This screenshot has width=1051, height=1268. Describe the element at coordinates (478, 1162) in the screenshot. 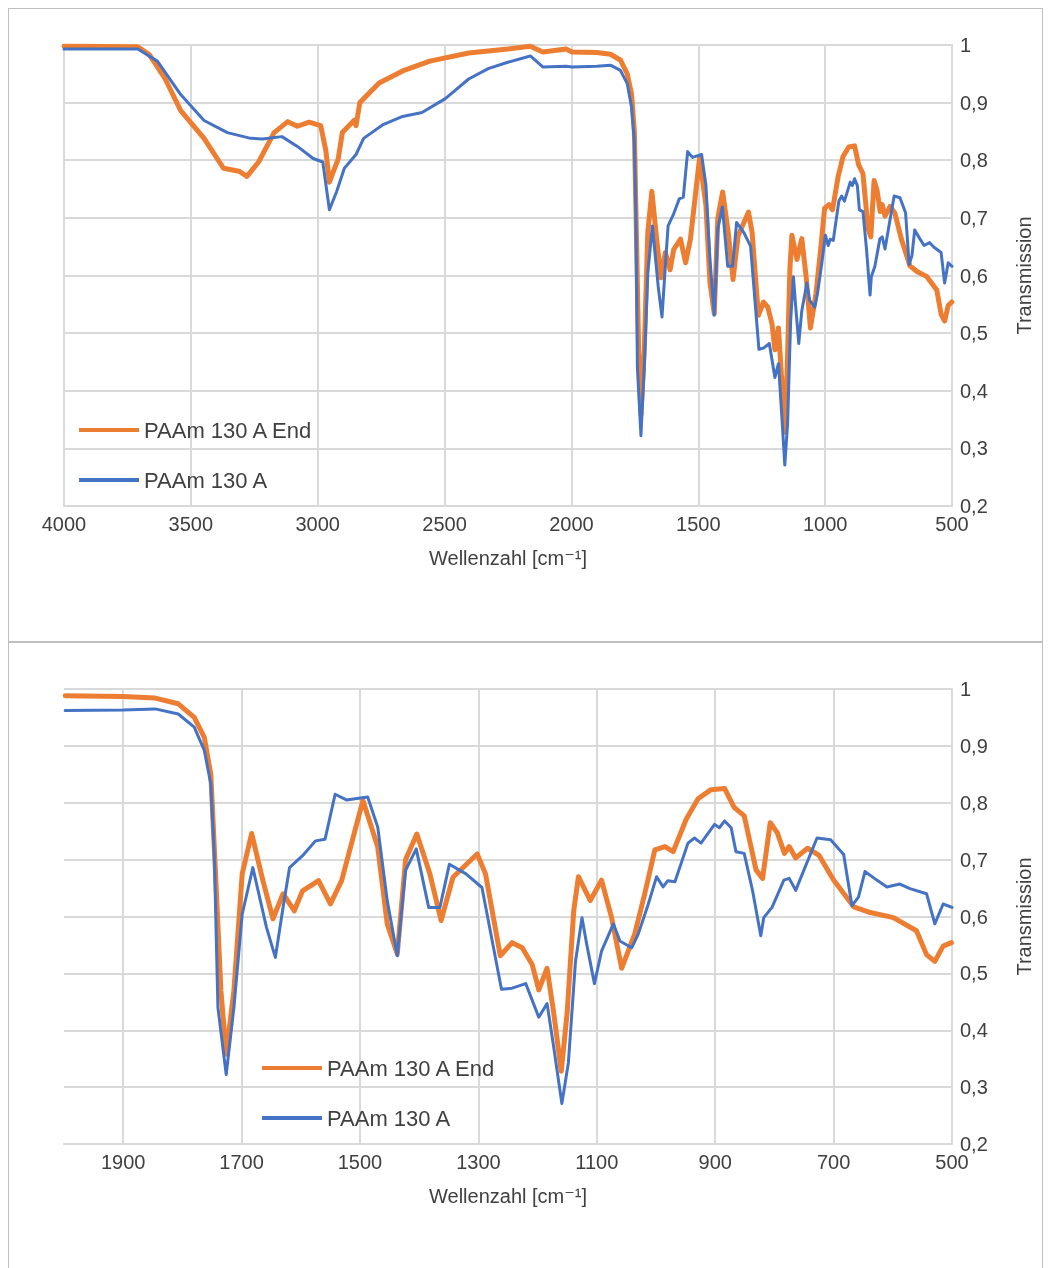

I see `x-tick-label: 1300` at that location.